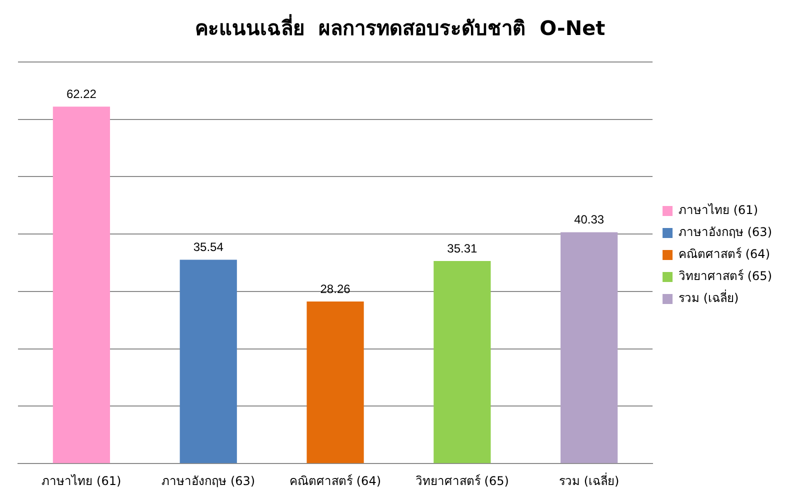 This screenshot has height=500, width=800. I want to click on legend-label: วิทยาศาสตร์ (65), so click(725, 276).